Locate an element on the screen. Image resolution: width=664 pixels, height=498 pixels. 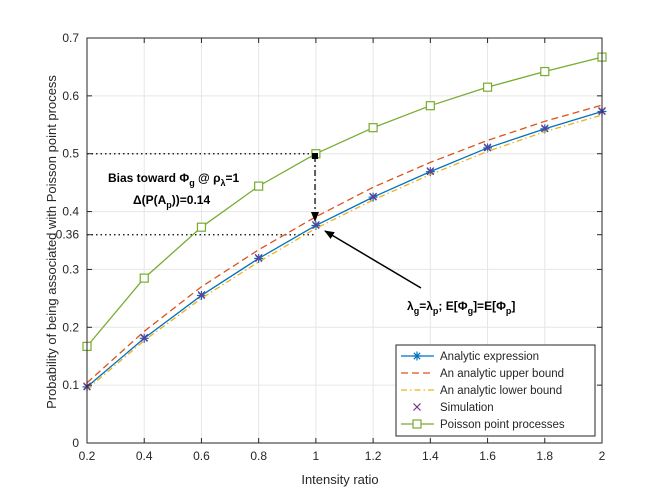
bias-text-b: @ ρ is located at coordinates (208, 178).